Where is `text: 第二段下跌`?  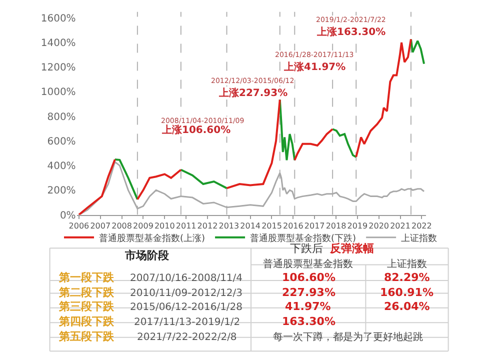 text: 第二段下跌 is located at coordinates (86, 292).